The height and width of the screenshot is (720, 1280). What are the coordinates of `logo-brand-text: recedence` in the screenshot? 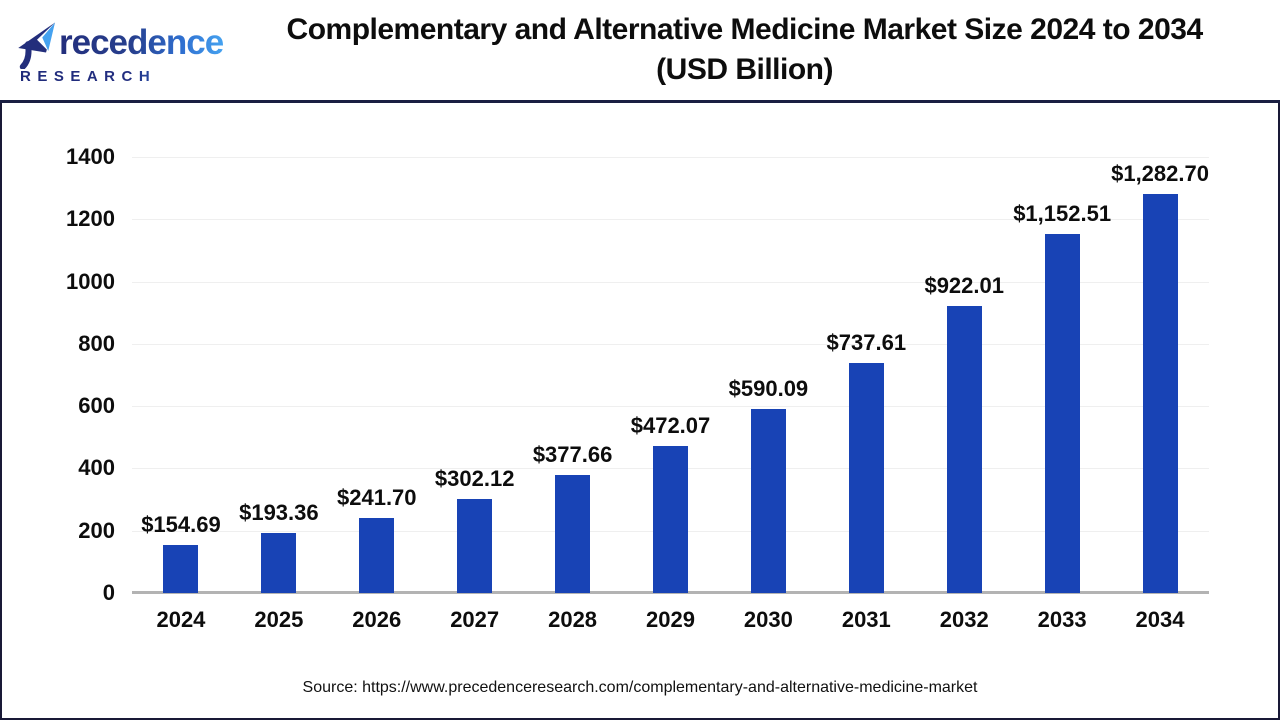 It's located at (141, 43).